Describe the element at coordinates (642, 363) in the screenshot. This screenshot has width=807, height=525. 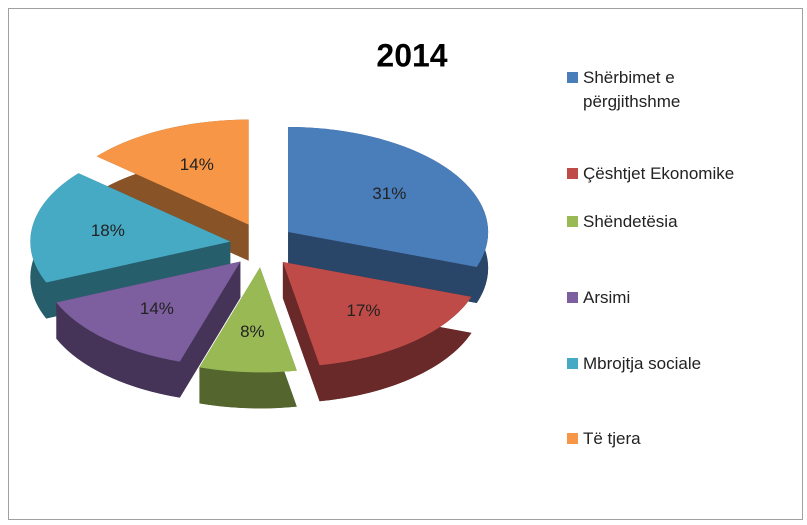
I see `legend-label: Mbrojtja sociale` at that location.